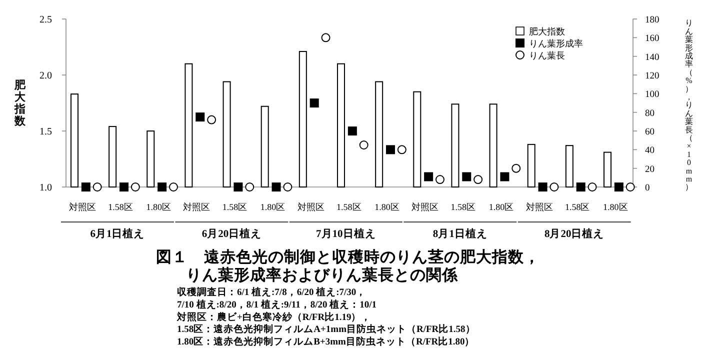  I want to click on text: 8月1日植え, so click(460, 233).